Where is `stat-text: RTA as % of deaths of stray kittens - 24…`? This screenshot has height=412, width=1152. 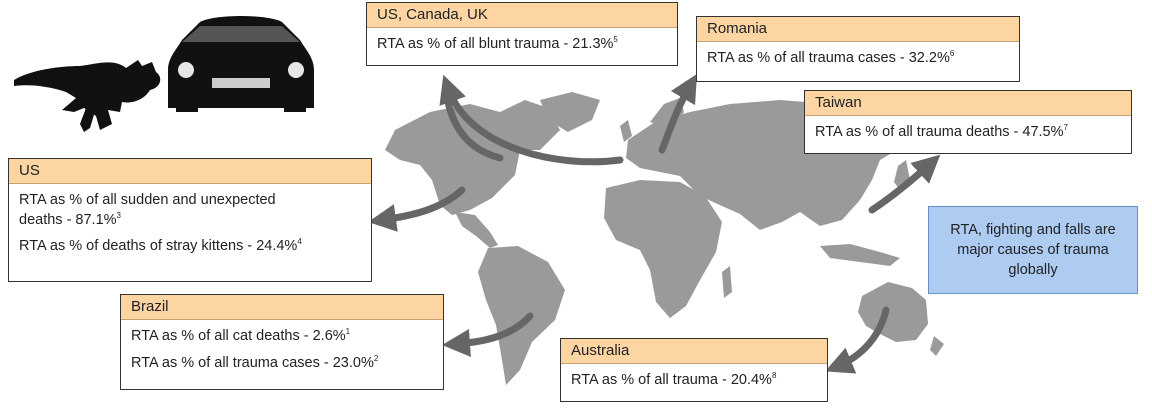 stat-text: RTA as % of deaths of stray kittens - 24… is located at coordinates (158, 246).